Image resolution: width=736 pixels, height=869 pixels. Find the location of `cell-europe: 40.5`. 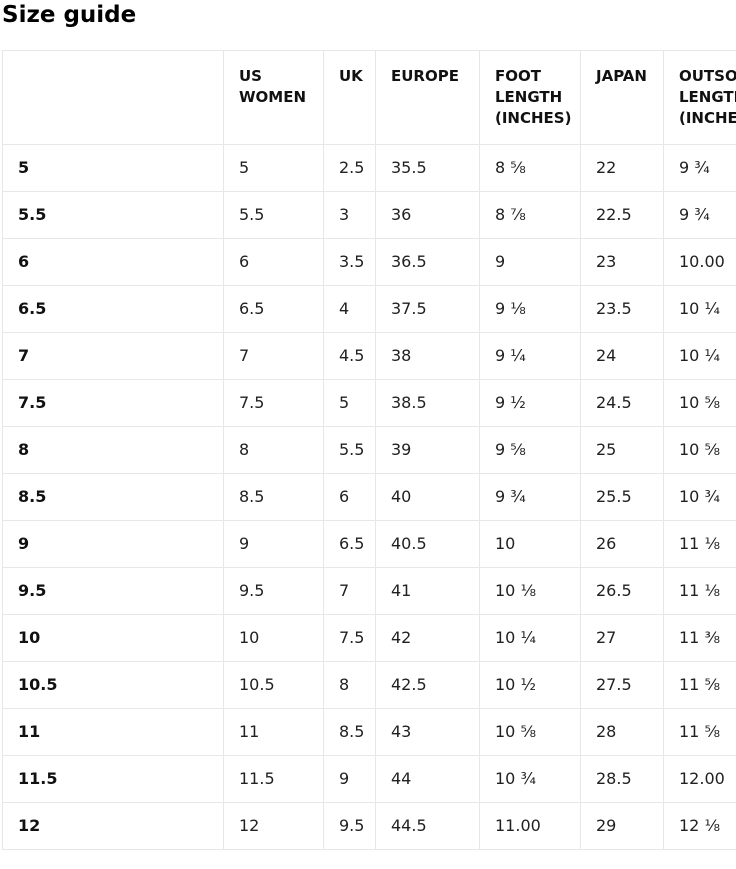

cell-europe: 40.5 is located at coordinates (428, 544).